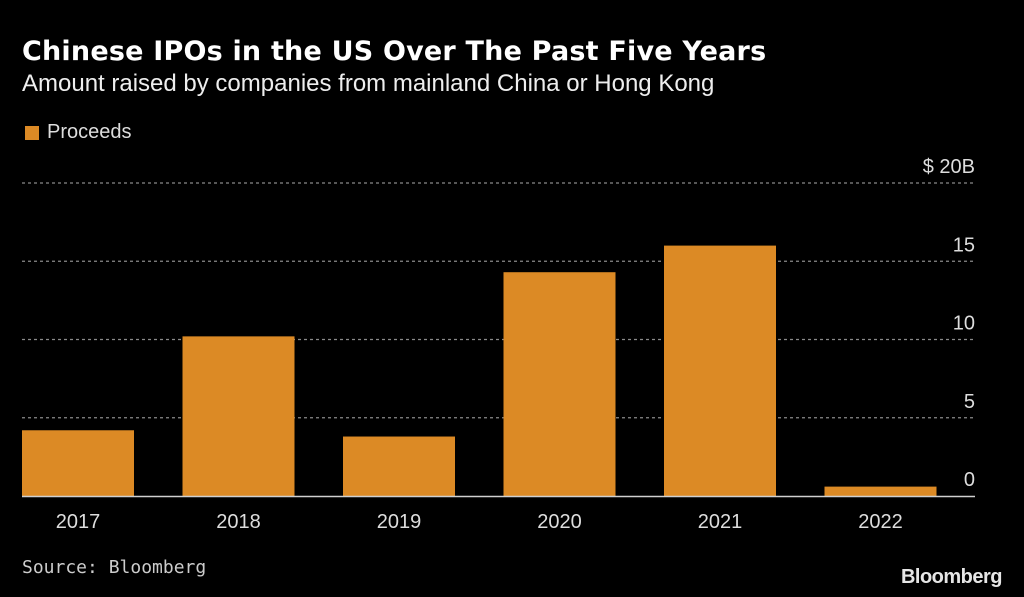 The height and width of the screenshot is (597, 1024). Describe the element at coordinates (720, 522) in the screenshot. I see `x-tick-label: 2021` at that location.